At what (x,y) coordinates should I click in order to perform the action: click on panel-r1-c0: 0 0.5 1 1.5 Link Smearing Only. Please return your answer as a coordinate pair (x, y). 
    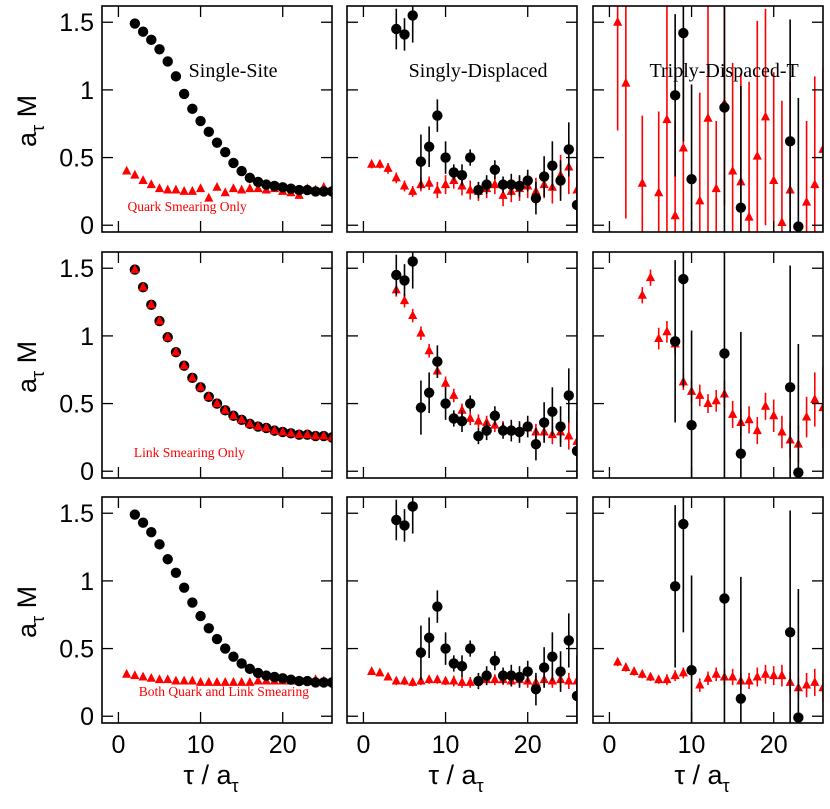
    Looking at the image, I should click on (196, 368).